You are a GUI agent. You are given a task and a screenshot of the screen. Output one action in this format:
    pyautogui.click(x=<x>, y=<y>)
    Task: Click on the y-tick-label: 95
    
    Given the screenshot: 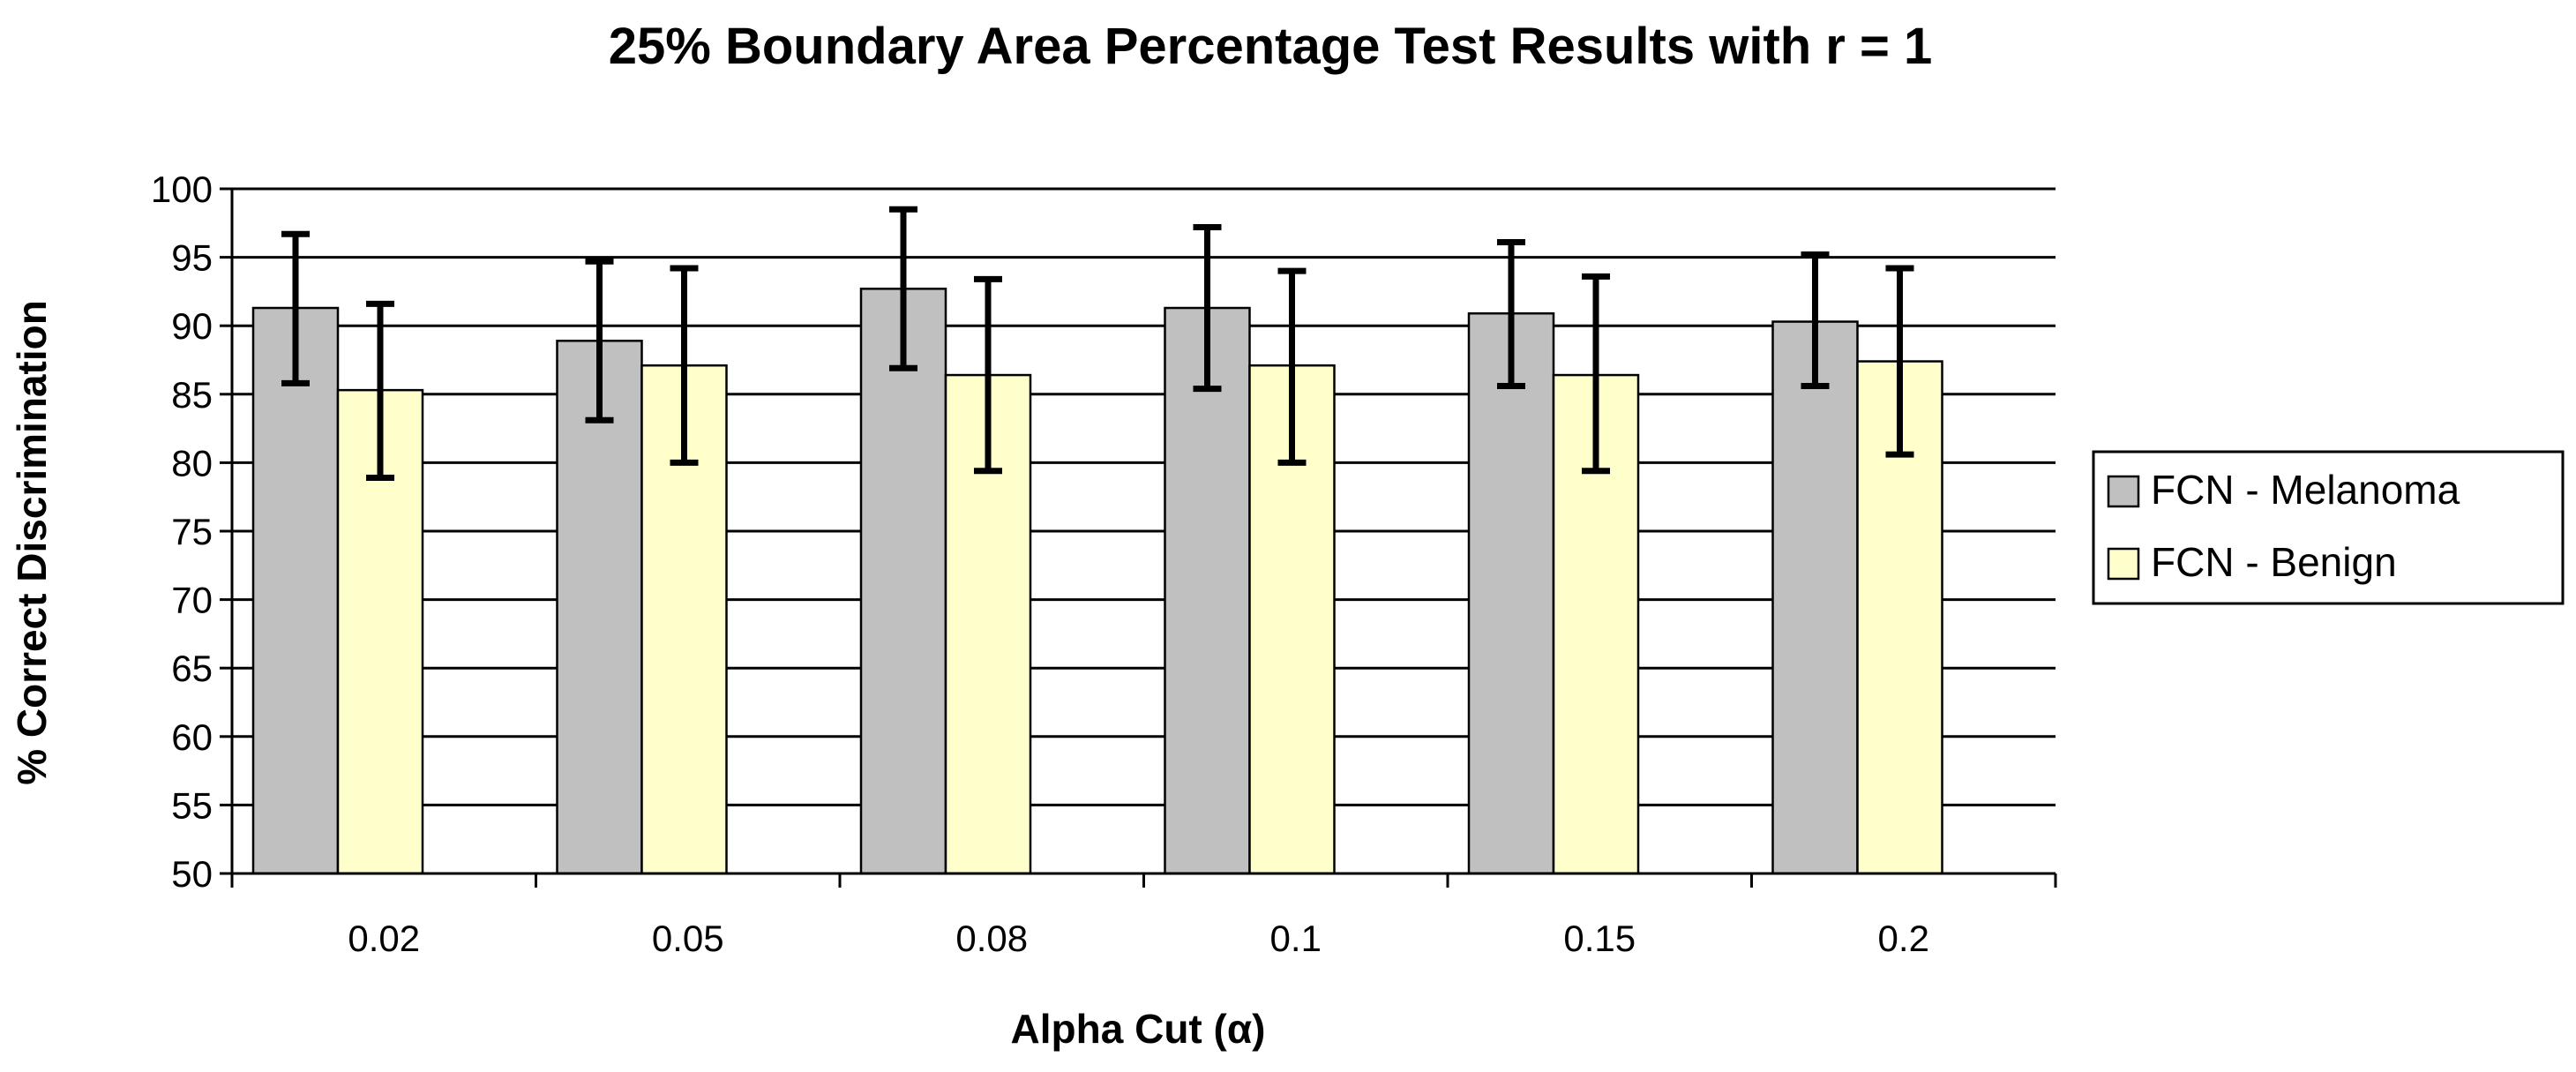 What is the action you would take?
    pyautogui.click(x=192, y=258)
    